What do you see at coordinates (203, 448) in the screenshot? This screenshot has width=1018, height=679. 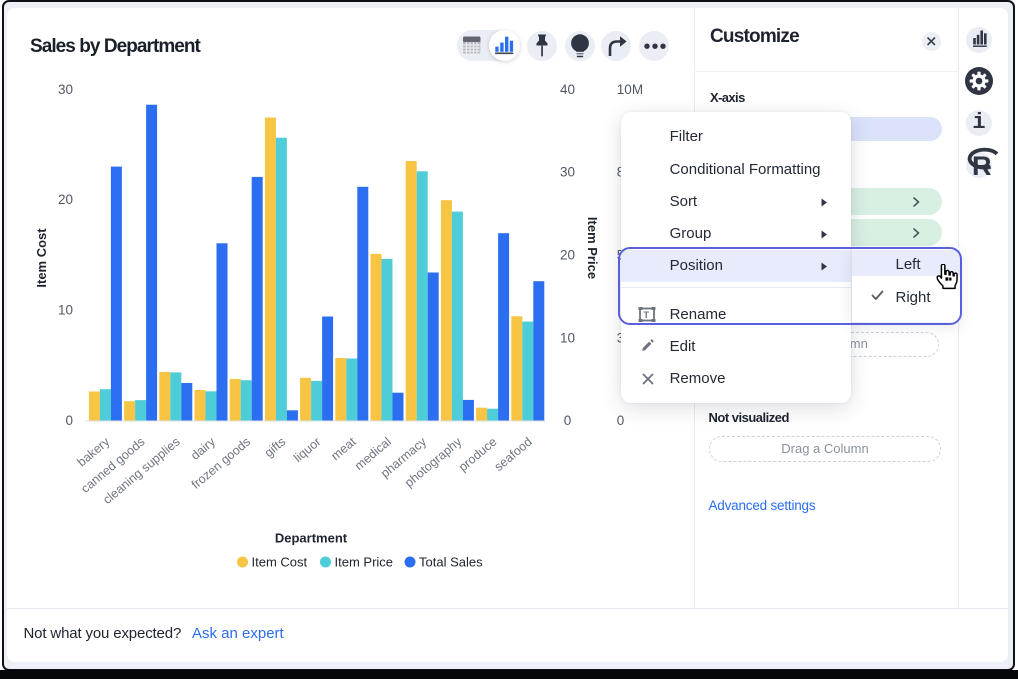 I see `svg-text: dairy` at bounding box center [203, 448].